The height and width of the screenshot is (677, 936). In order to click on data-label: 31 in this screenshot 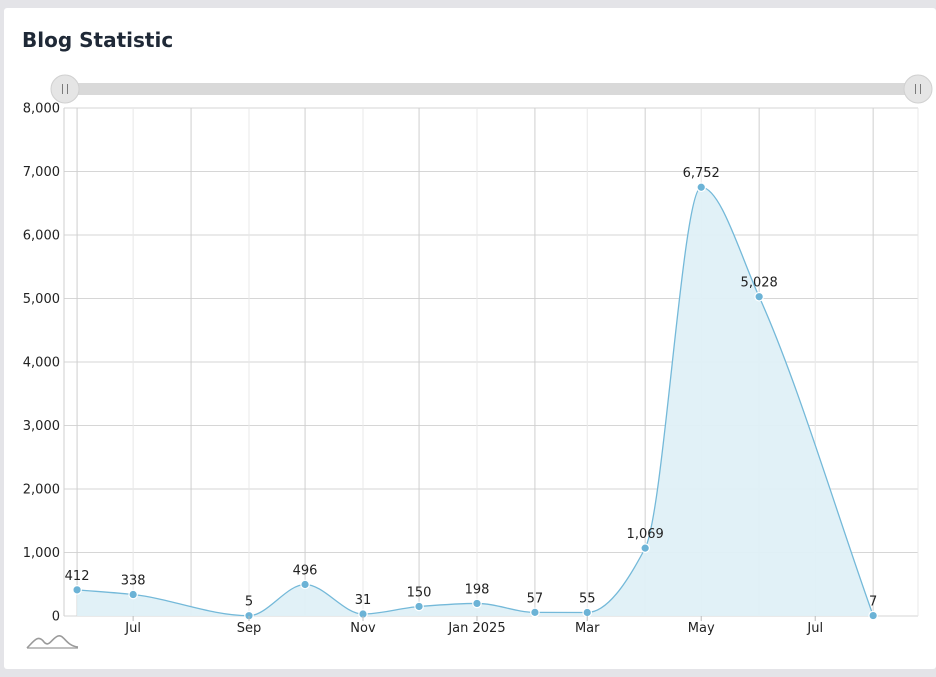, I will do `click(363, 600)`.